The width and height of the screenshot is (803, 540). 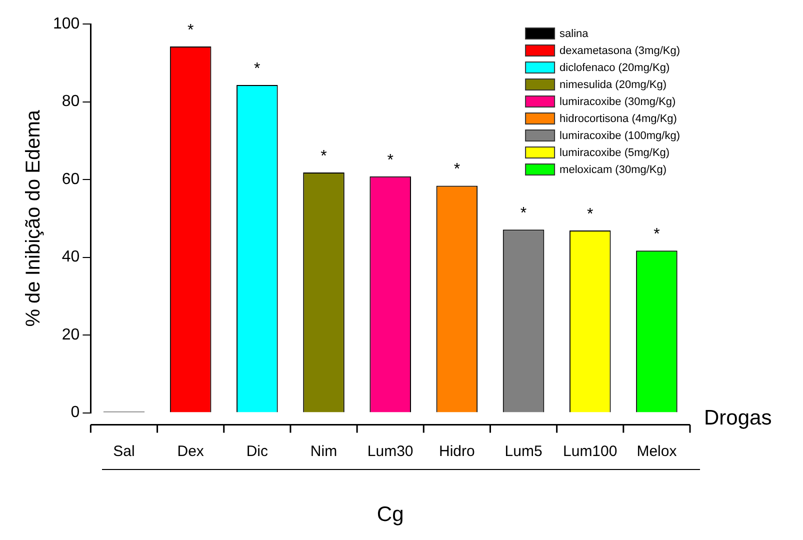 I want to click on y-tick-label: 60, so click(x=71, y=179).